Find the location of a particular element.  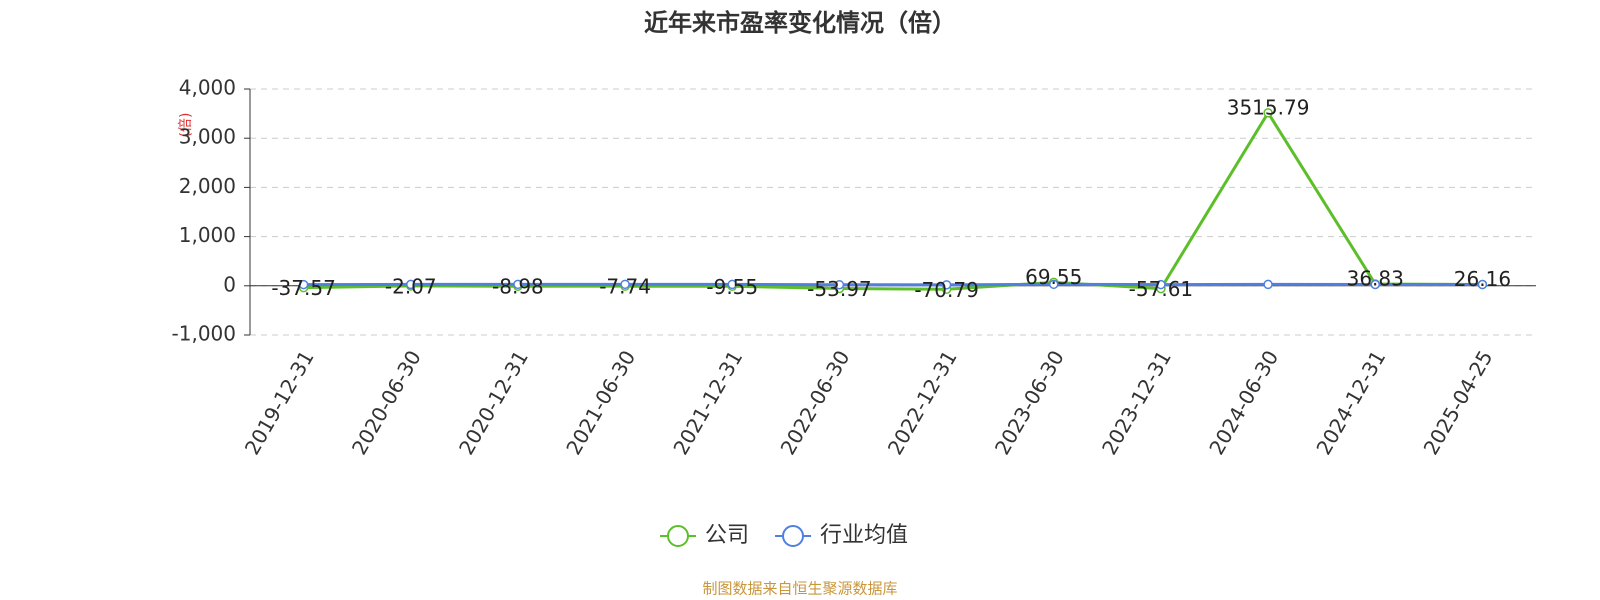

data-label: -8.98 is located at coordinates (518, 287).